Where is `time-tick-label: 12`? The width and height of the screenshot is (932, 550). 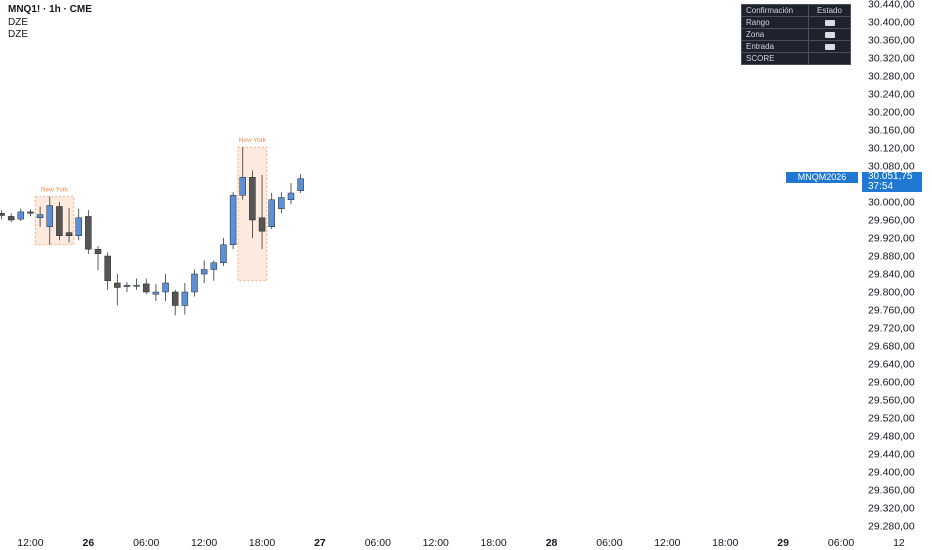 time-tick-label: 12 is located at coordinates (899, 543).